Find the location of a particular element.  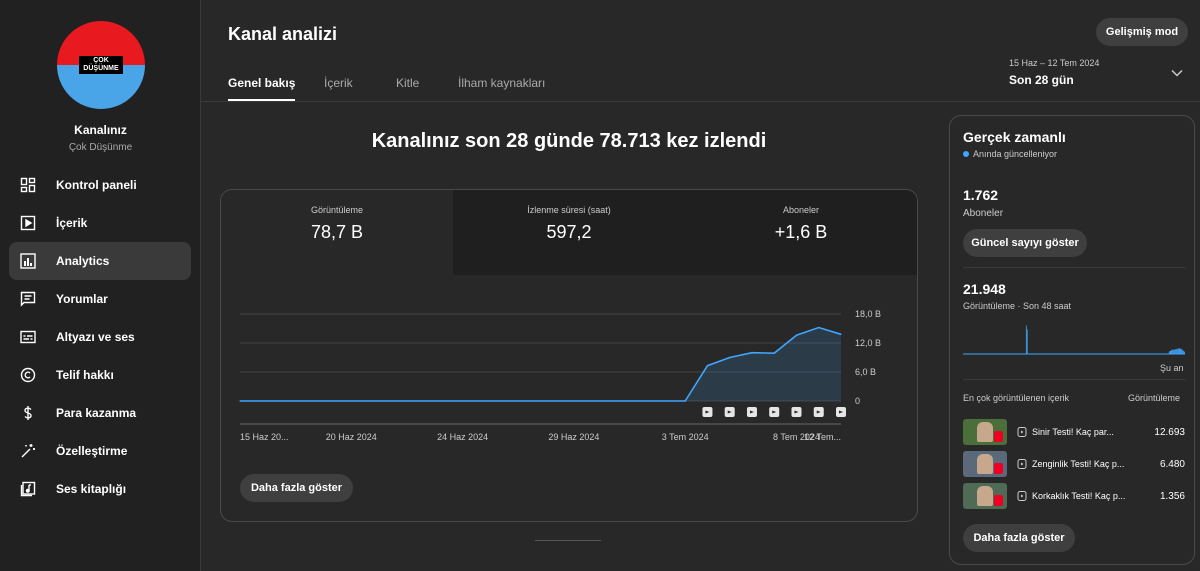

sidebar-item-label: Kontrol paneli is located at coordinates (96, 185).